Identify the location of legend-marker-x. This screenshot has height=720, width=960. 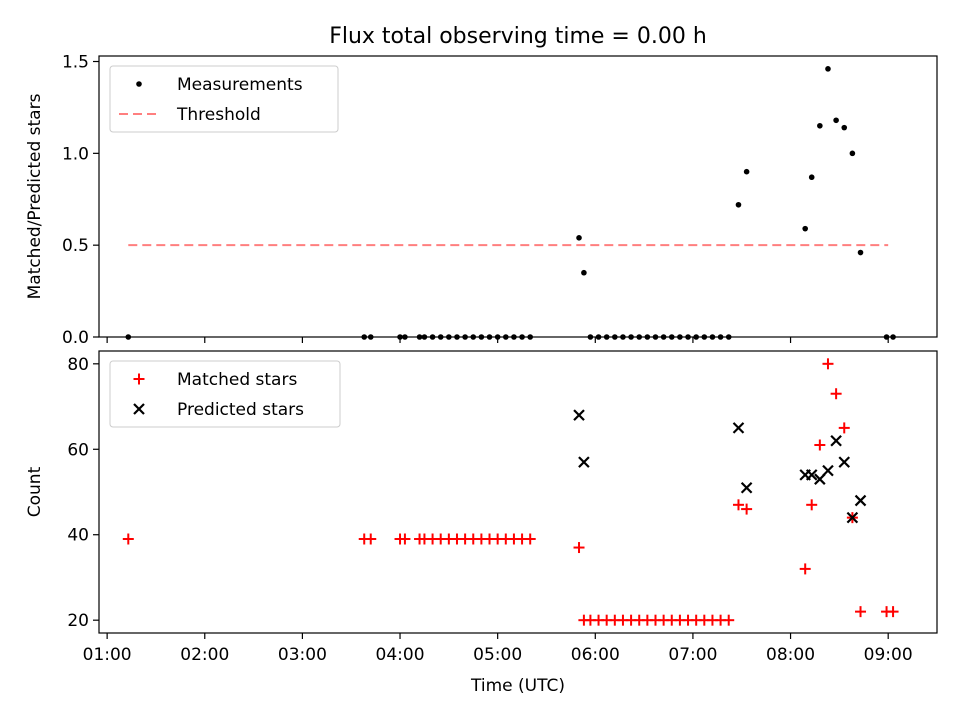
(139, 409).